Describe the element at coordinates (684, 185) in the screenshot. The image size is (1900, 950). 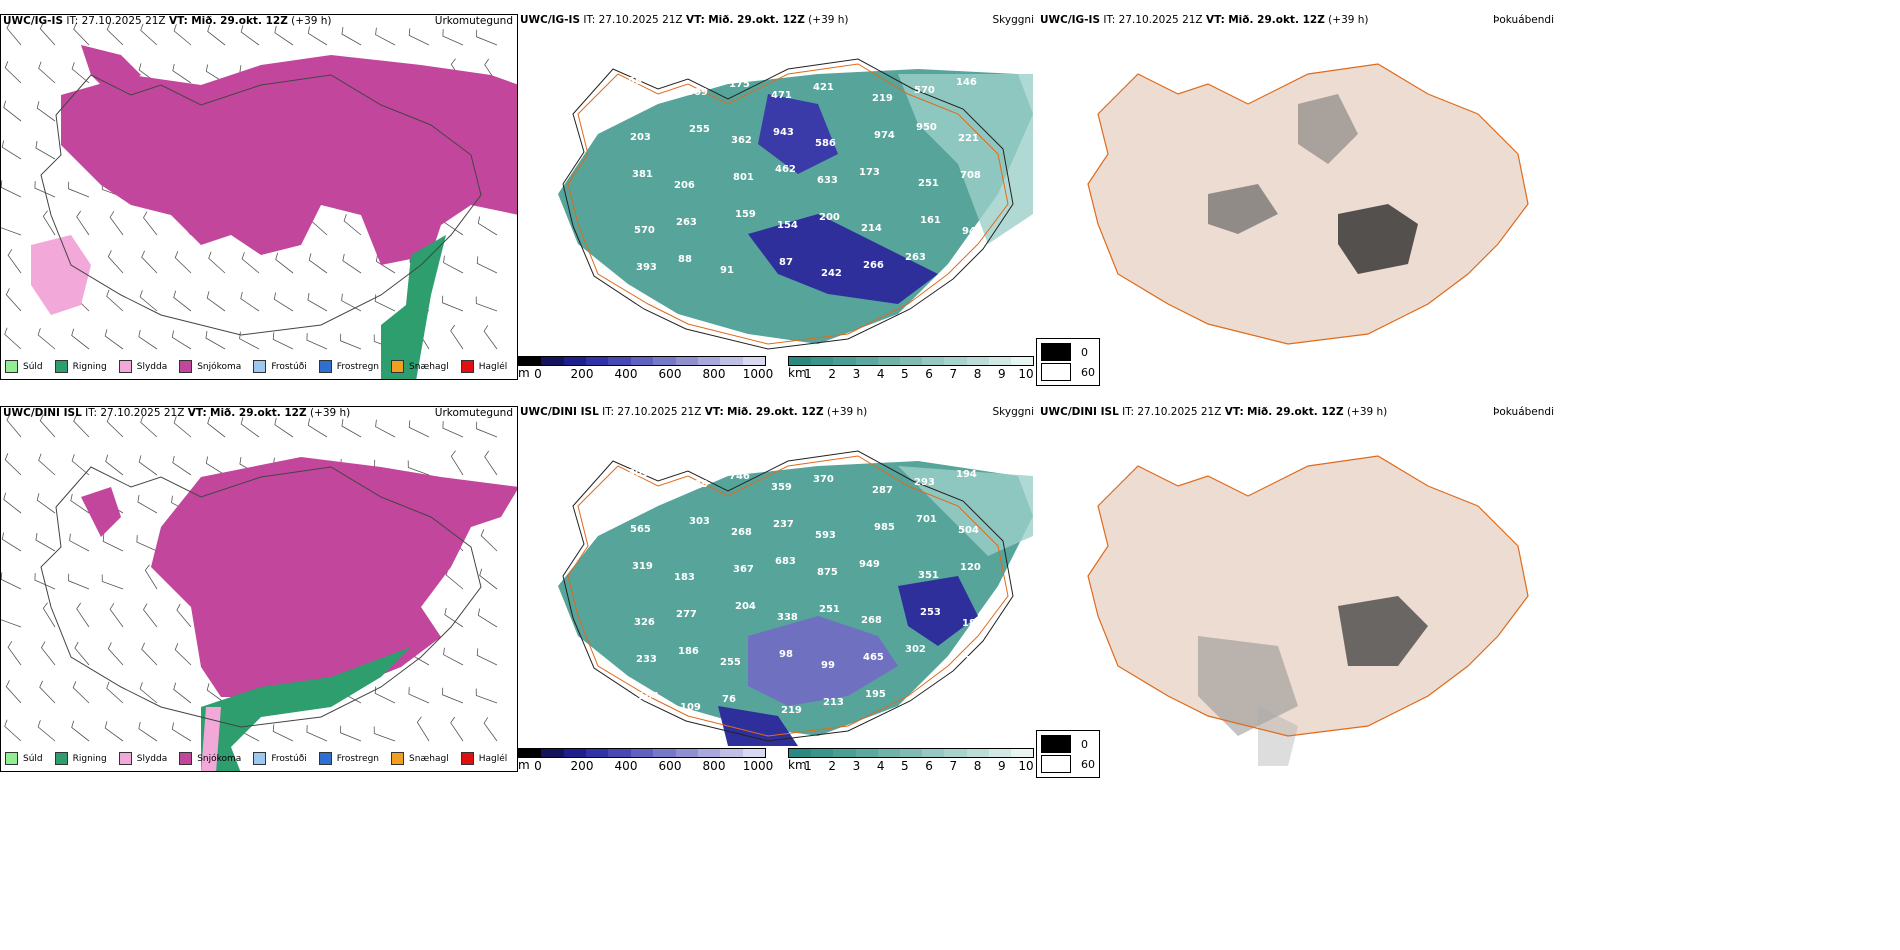
I see `cloud-base-value: 206` at that location.